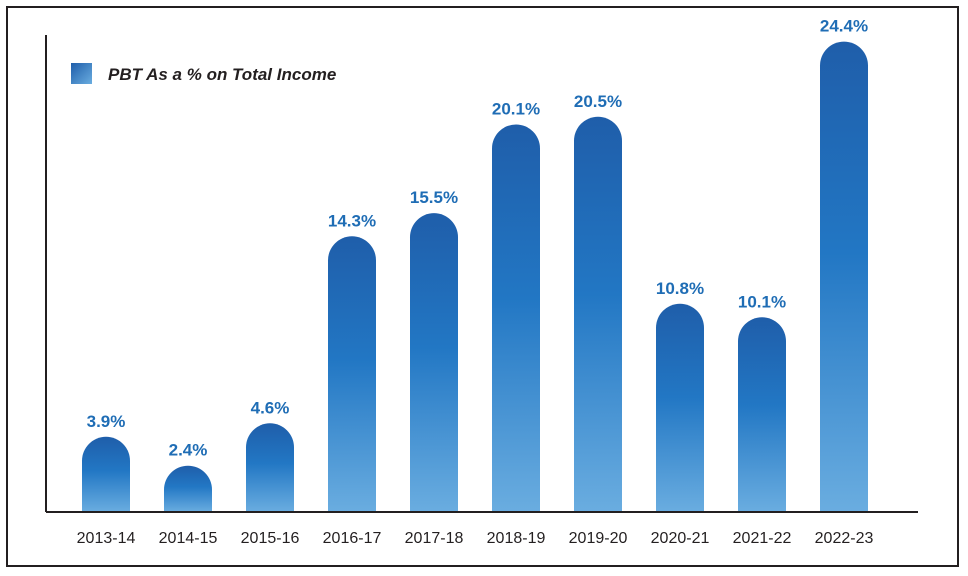 This screenshot has height=576, width=968. I want to click on legend-label: PBT As a % on Total Income, so click(222, 74).